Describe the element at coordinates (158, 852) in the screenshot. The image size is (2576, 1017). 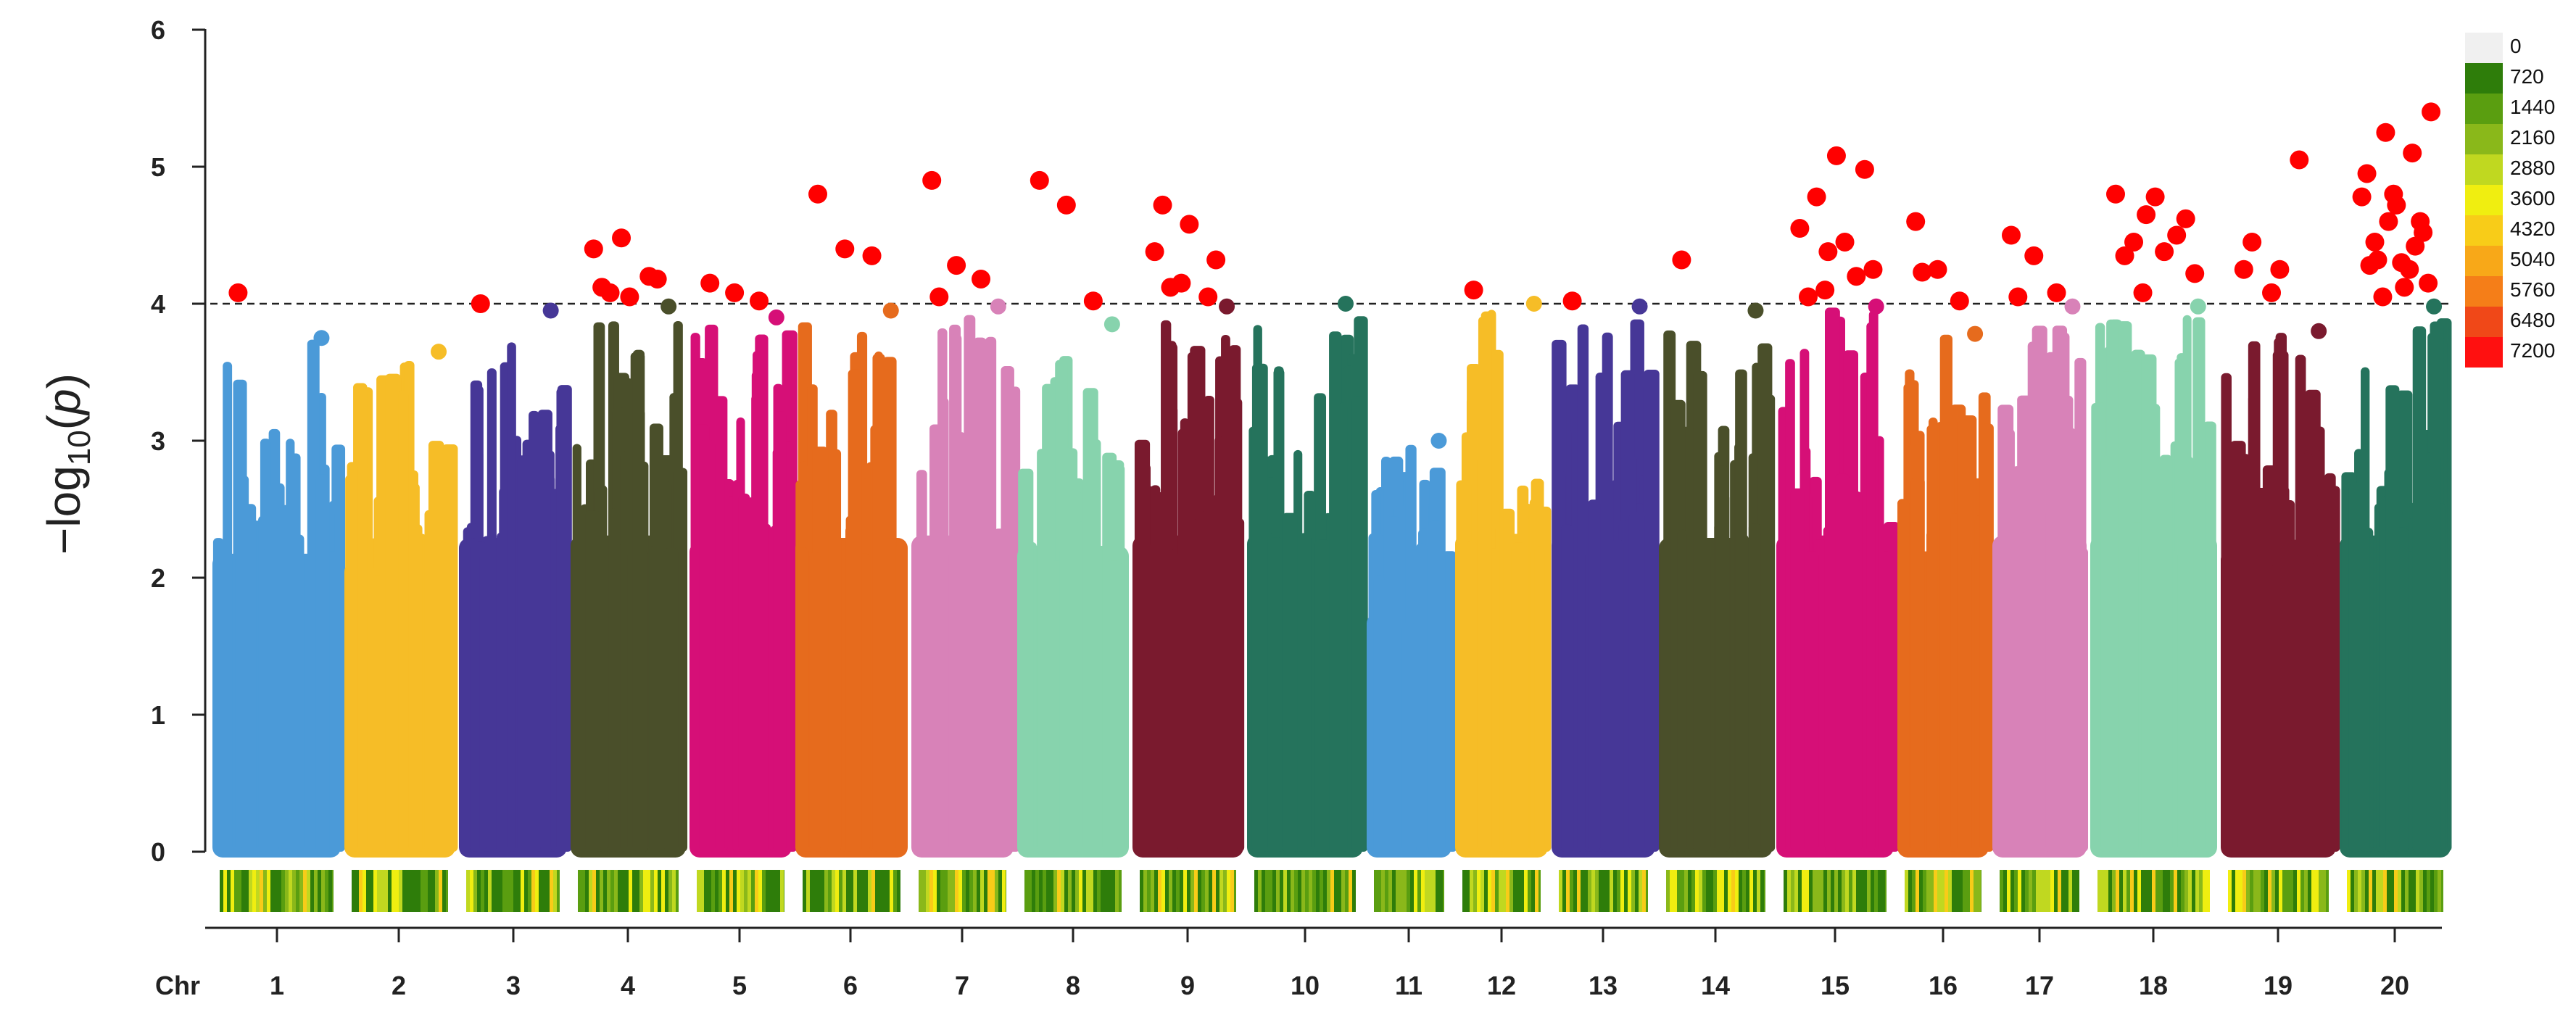
I see `y-tick-label: 0` at that location.